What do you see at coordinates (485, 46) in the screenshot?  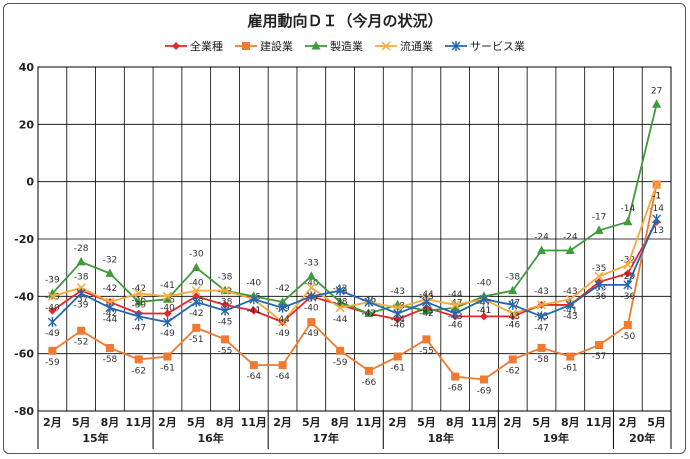 I see `legend-item: サービス業` at bounding box center [485, 46].